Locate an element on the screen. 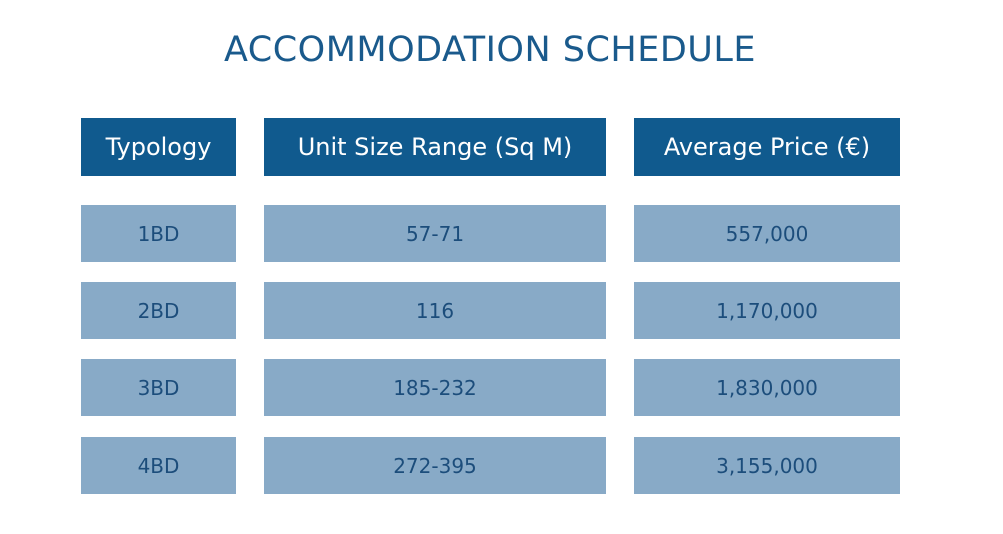  table-cell: 272-395 is located at coordinates (435, 465).